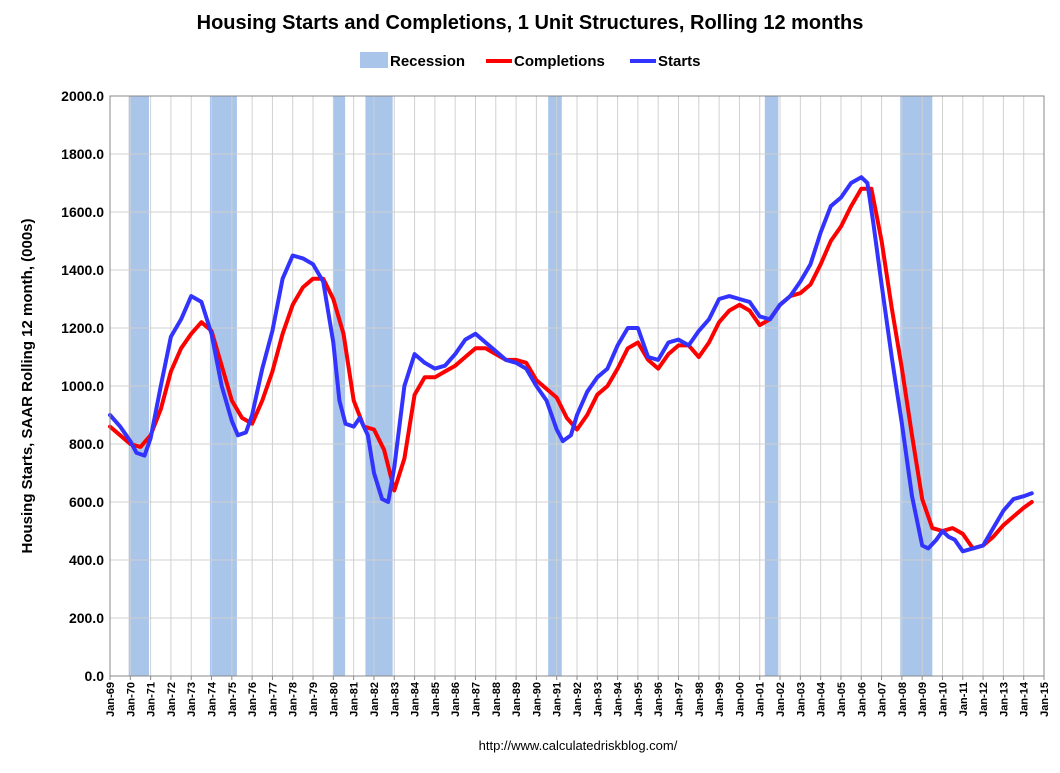  I want to click on x-tick-label: Jan-81, so click(355, 699).